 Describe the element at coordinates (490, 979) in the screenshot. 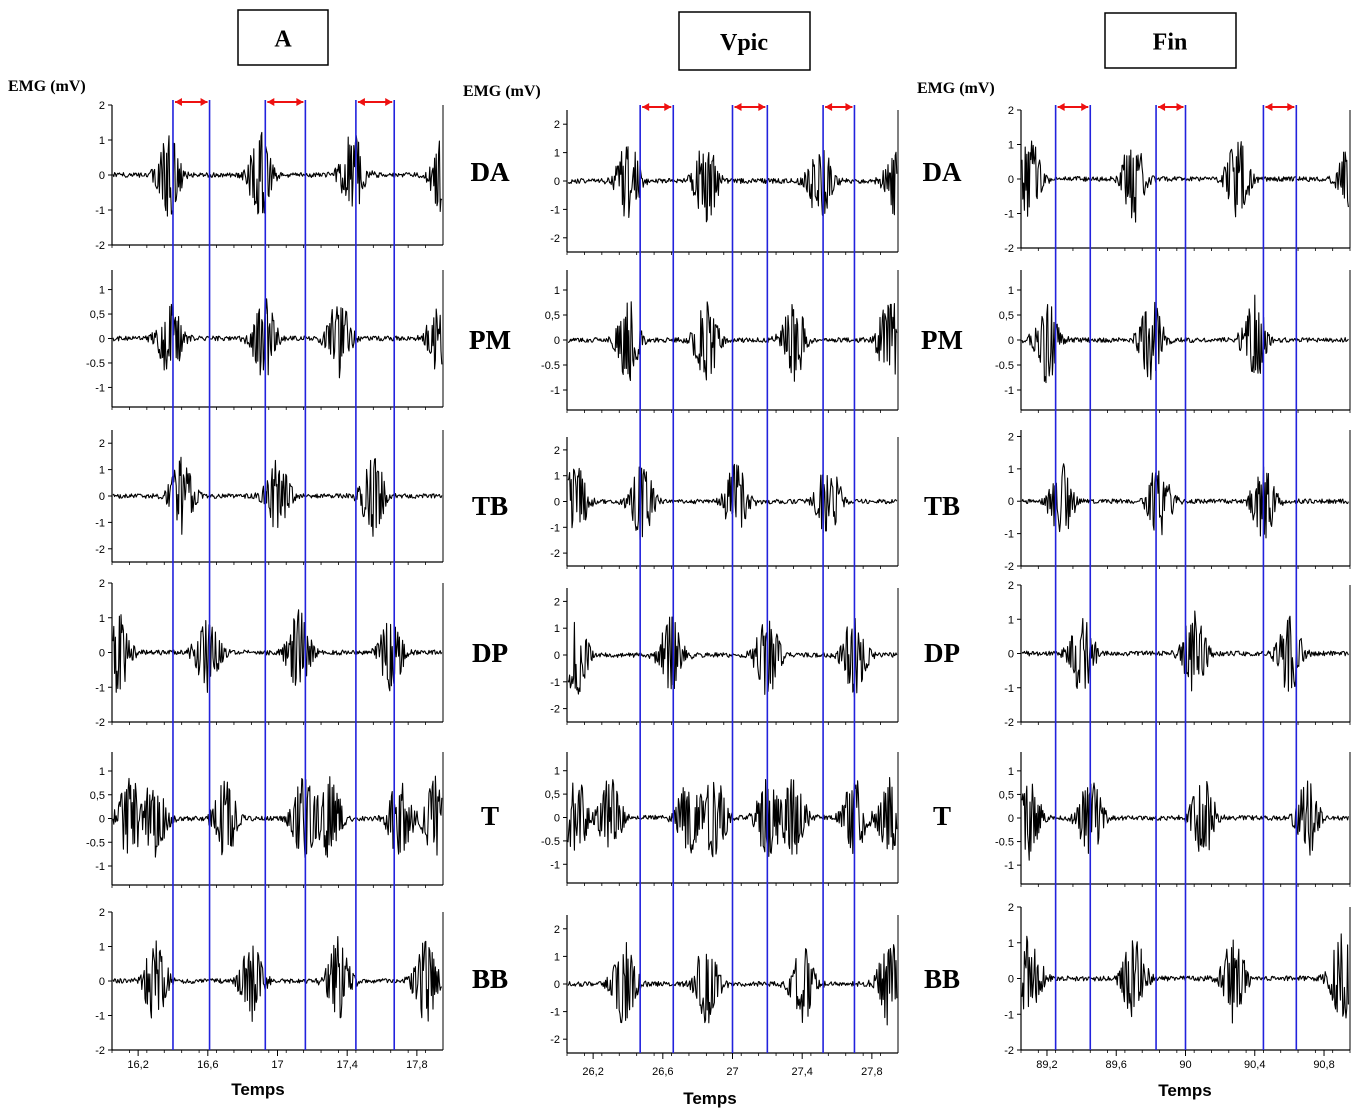

I see `muscle-label-bb: BB` at that location.